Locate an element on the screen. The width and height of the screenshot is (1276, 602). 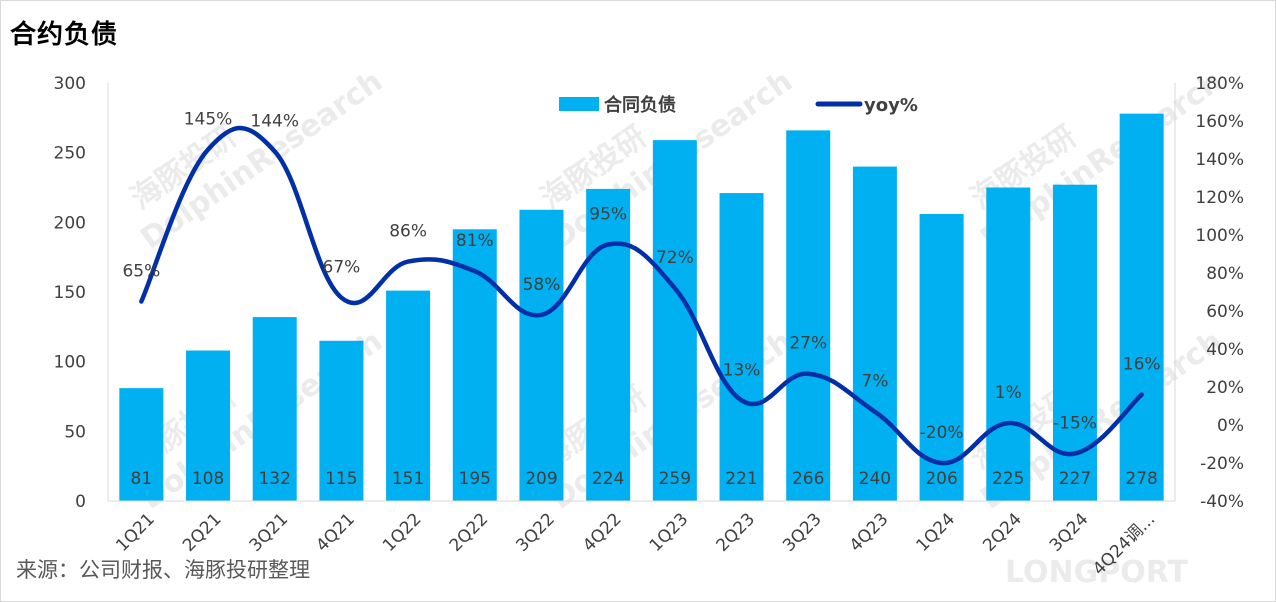
y-left-tick-label: 300 is located at coordinates (70, 84).